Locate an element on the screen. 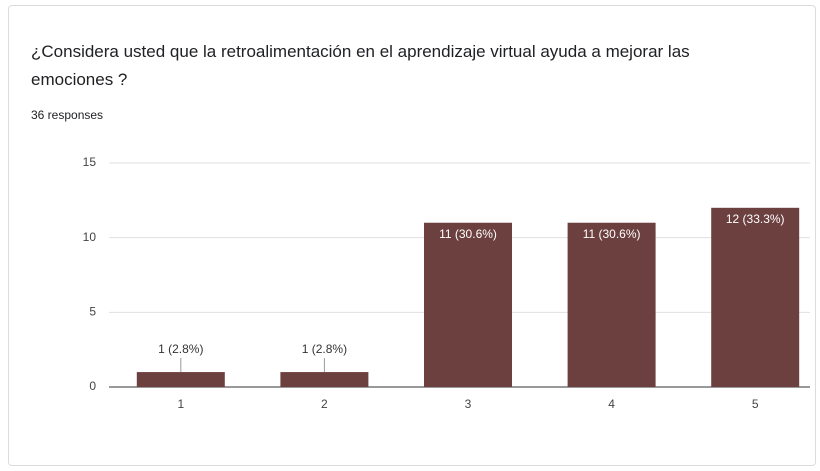 The image size is (820, 471). y-tick-label: 5 is located at coordinates (92, 312).